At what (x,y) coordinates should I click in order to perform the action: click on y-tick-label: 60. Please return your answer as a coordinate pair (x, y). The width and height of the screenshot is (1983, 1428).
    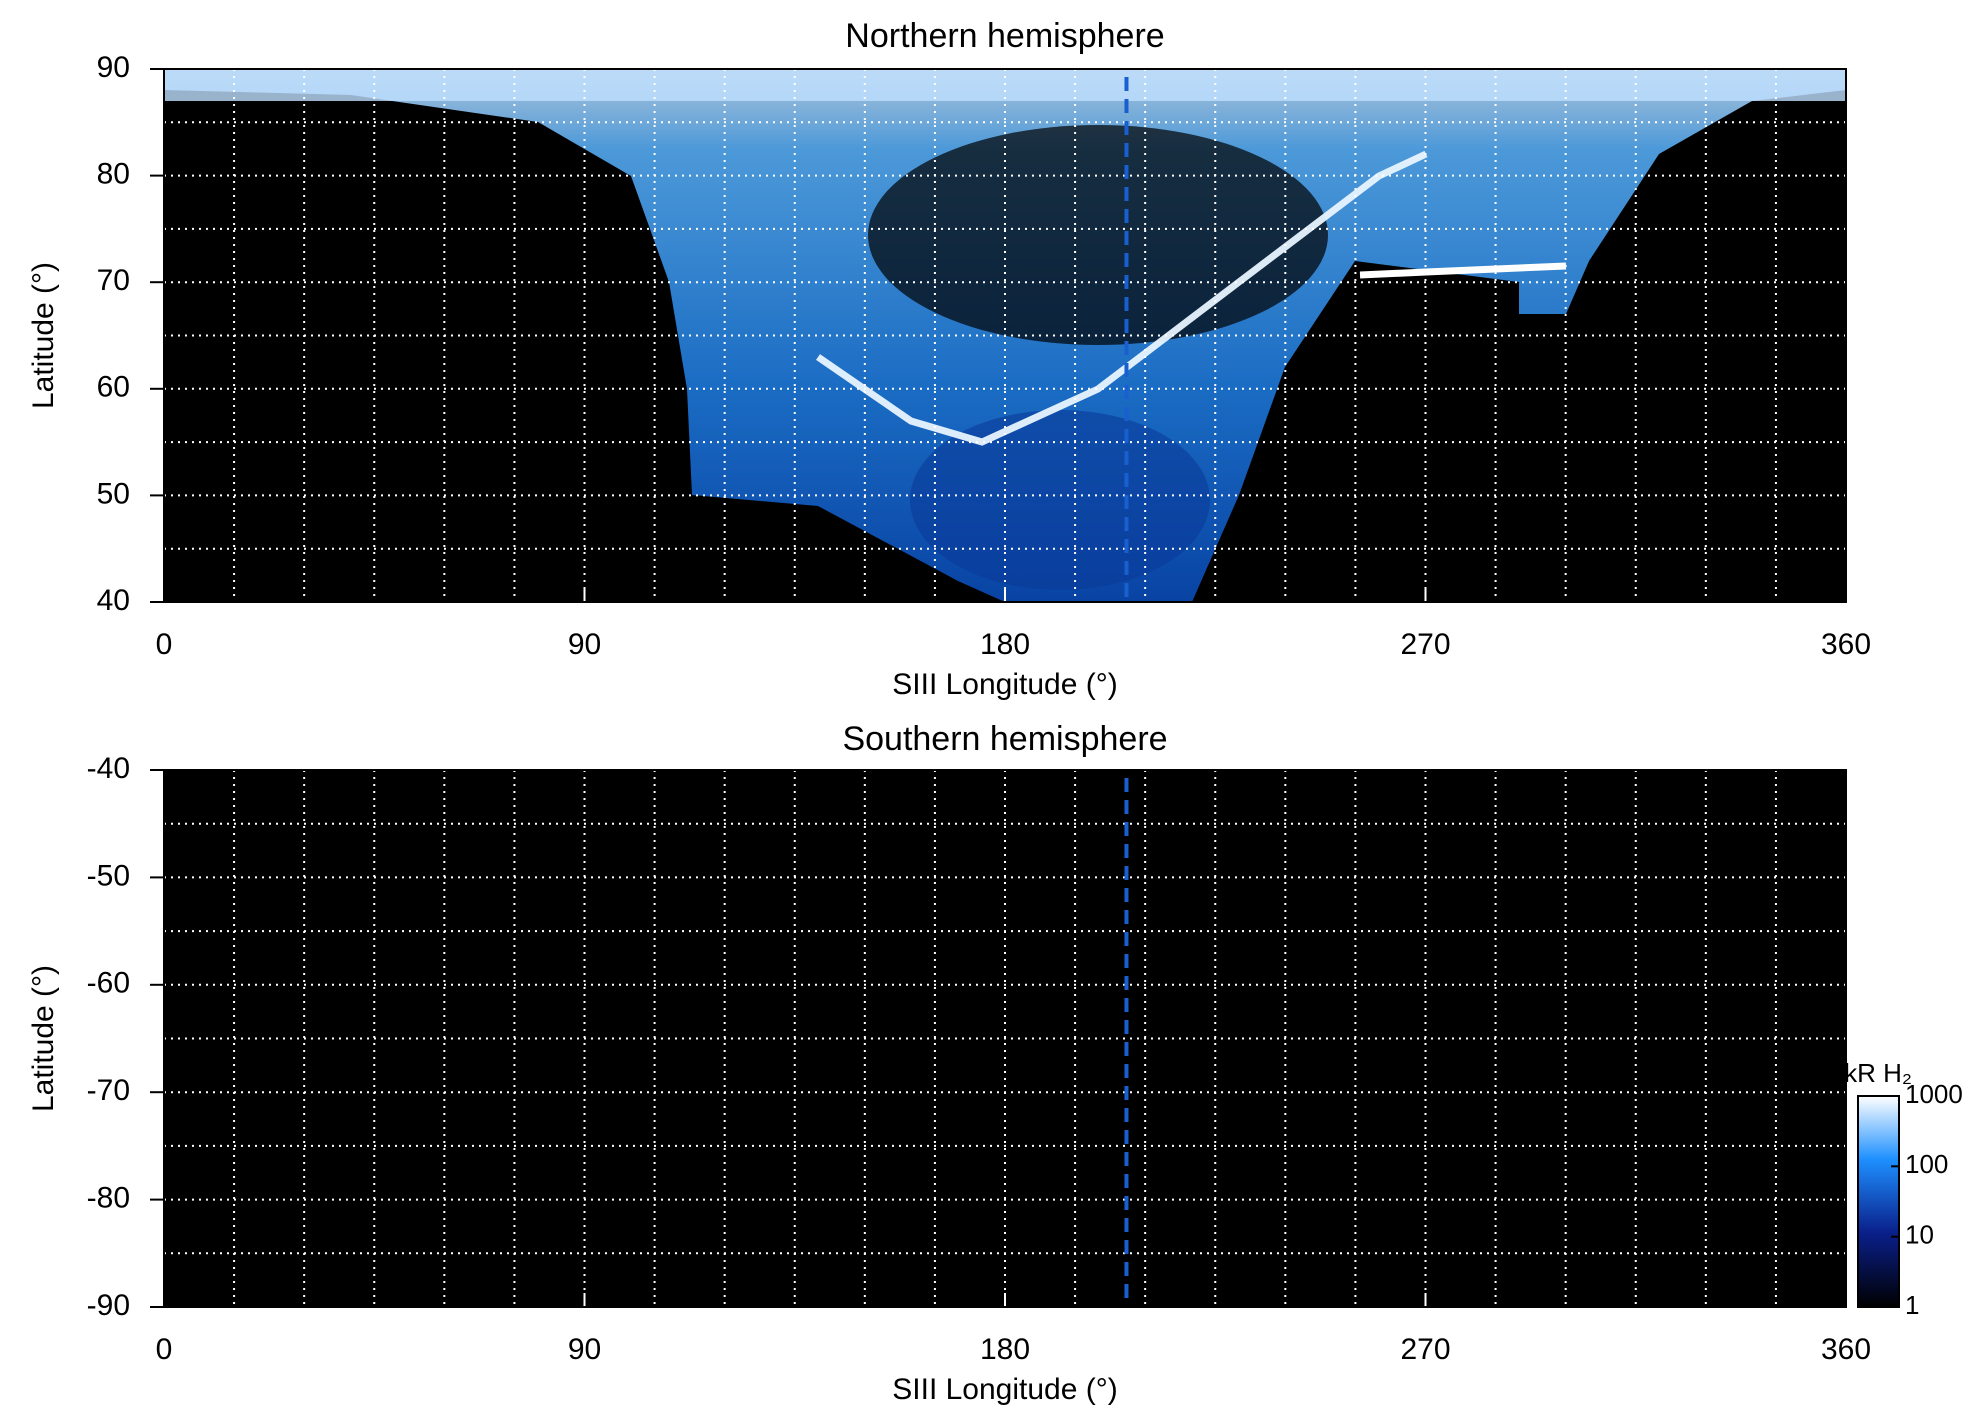
    Looking at the image, I should click on (113, 387).